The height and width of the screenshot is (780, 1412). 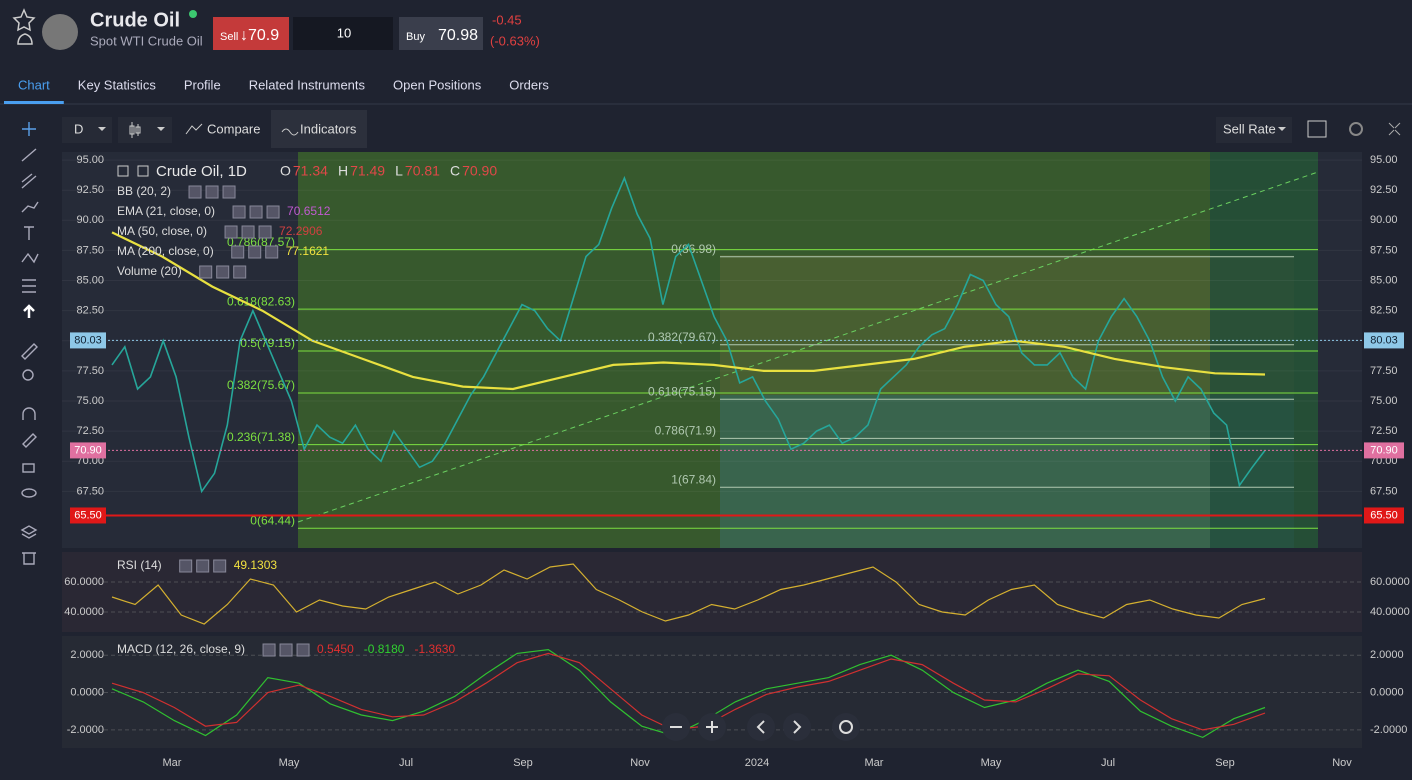 I want to click on x-tick-label: Jul, so click(x=406, y=763).